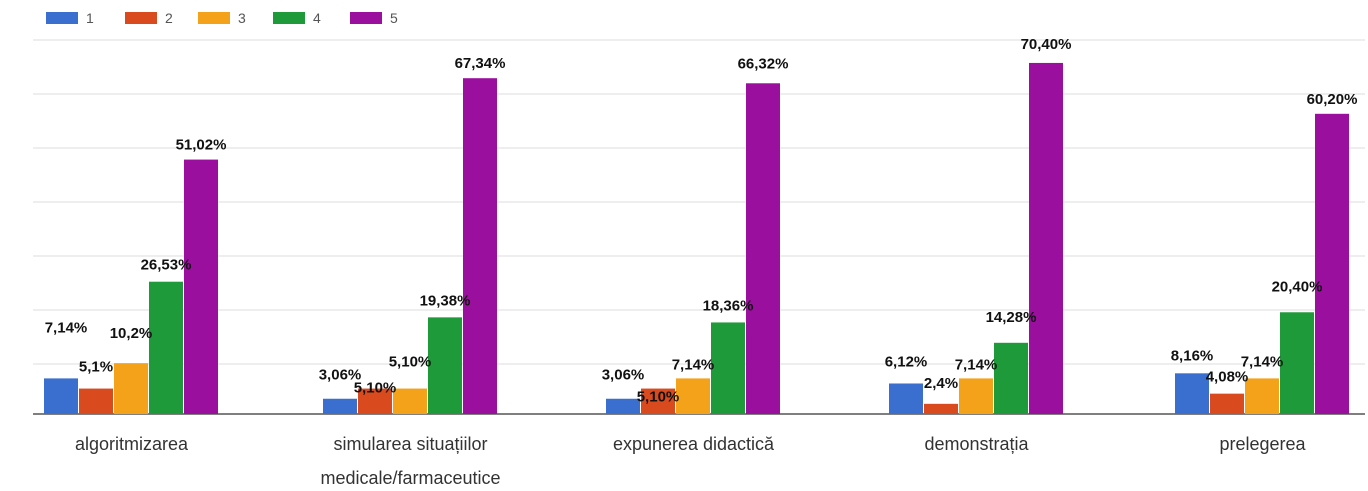 Image resolution: width=1368 pixels, height=491 pixels. I want to click on data-label-series-1-cat-3: 3,06%, so click(623, 375).